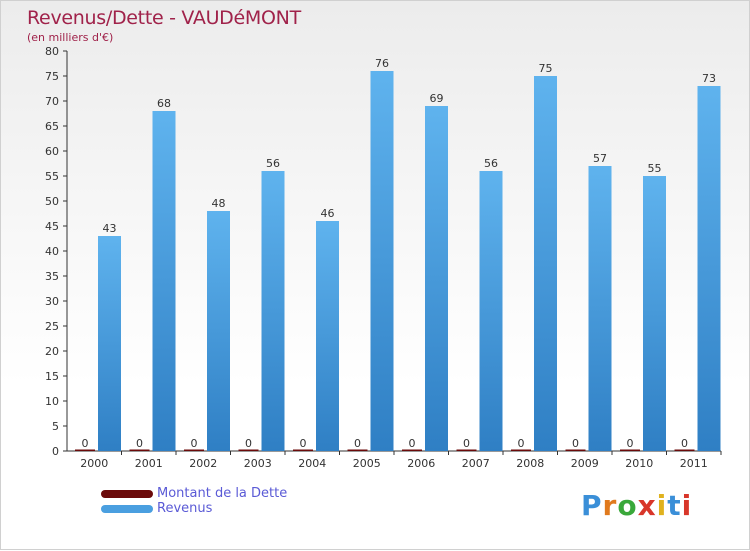 This screenshot has width=750, height=551. I want to click on x-tick-label: 2004, so click(312, 463).